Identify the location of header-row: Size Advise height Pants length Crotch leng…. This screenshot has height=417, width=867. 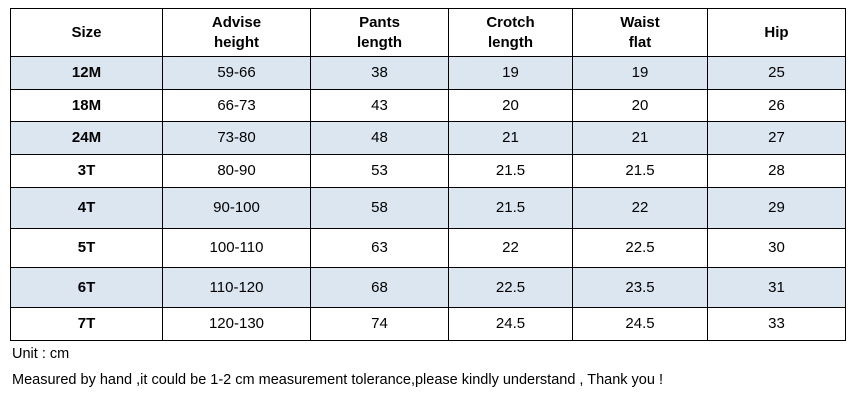
(428, 32).